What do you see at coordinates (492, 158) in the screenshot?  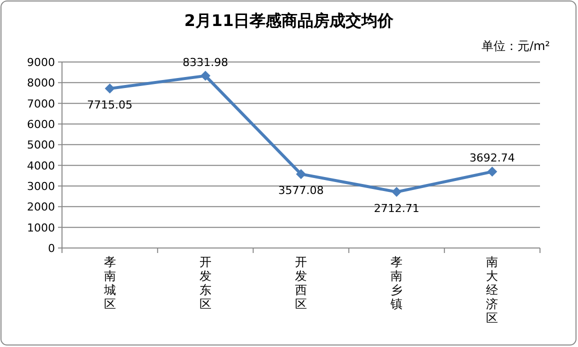 I see `data-label: 3692.74` at bounding box center [492, 158].